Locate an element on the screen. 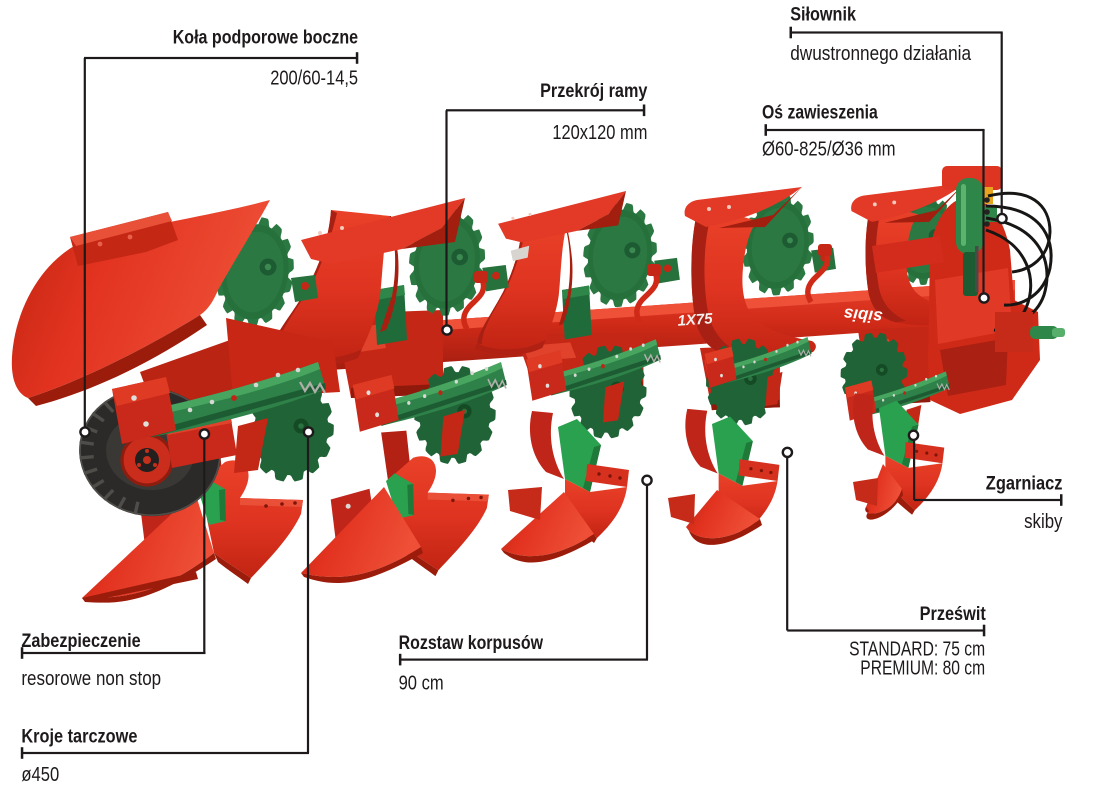  svg-text: skiby is located at coordinates (1043, 522).